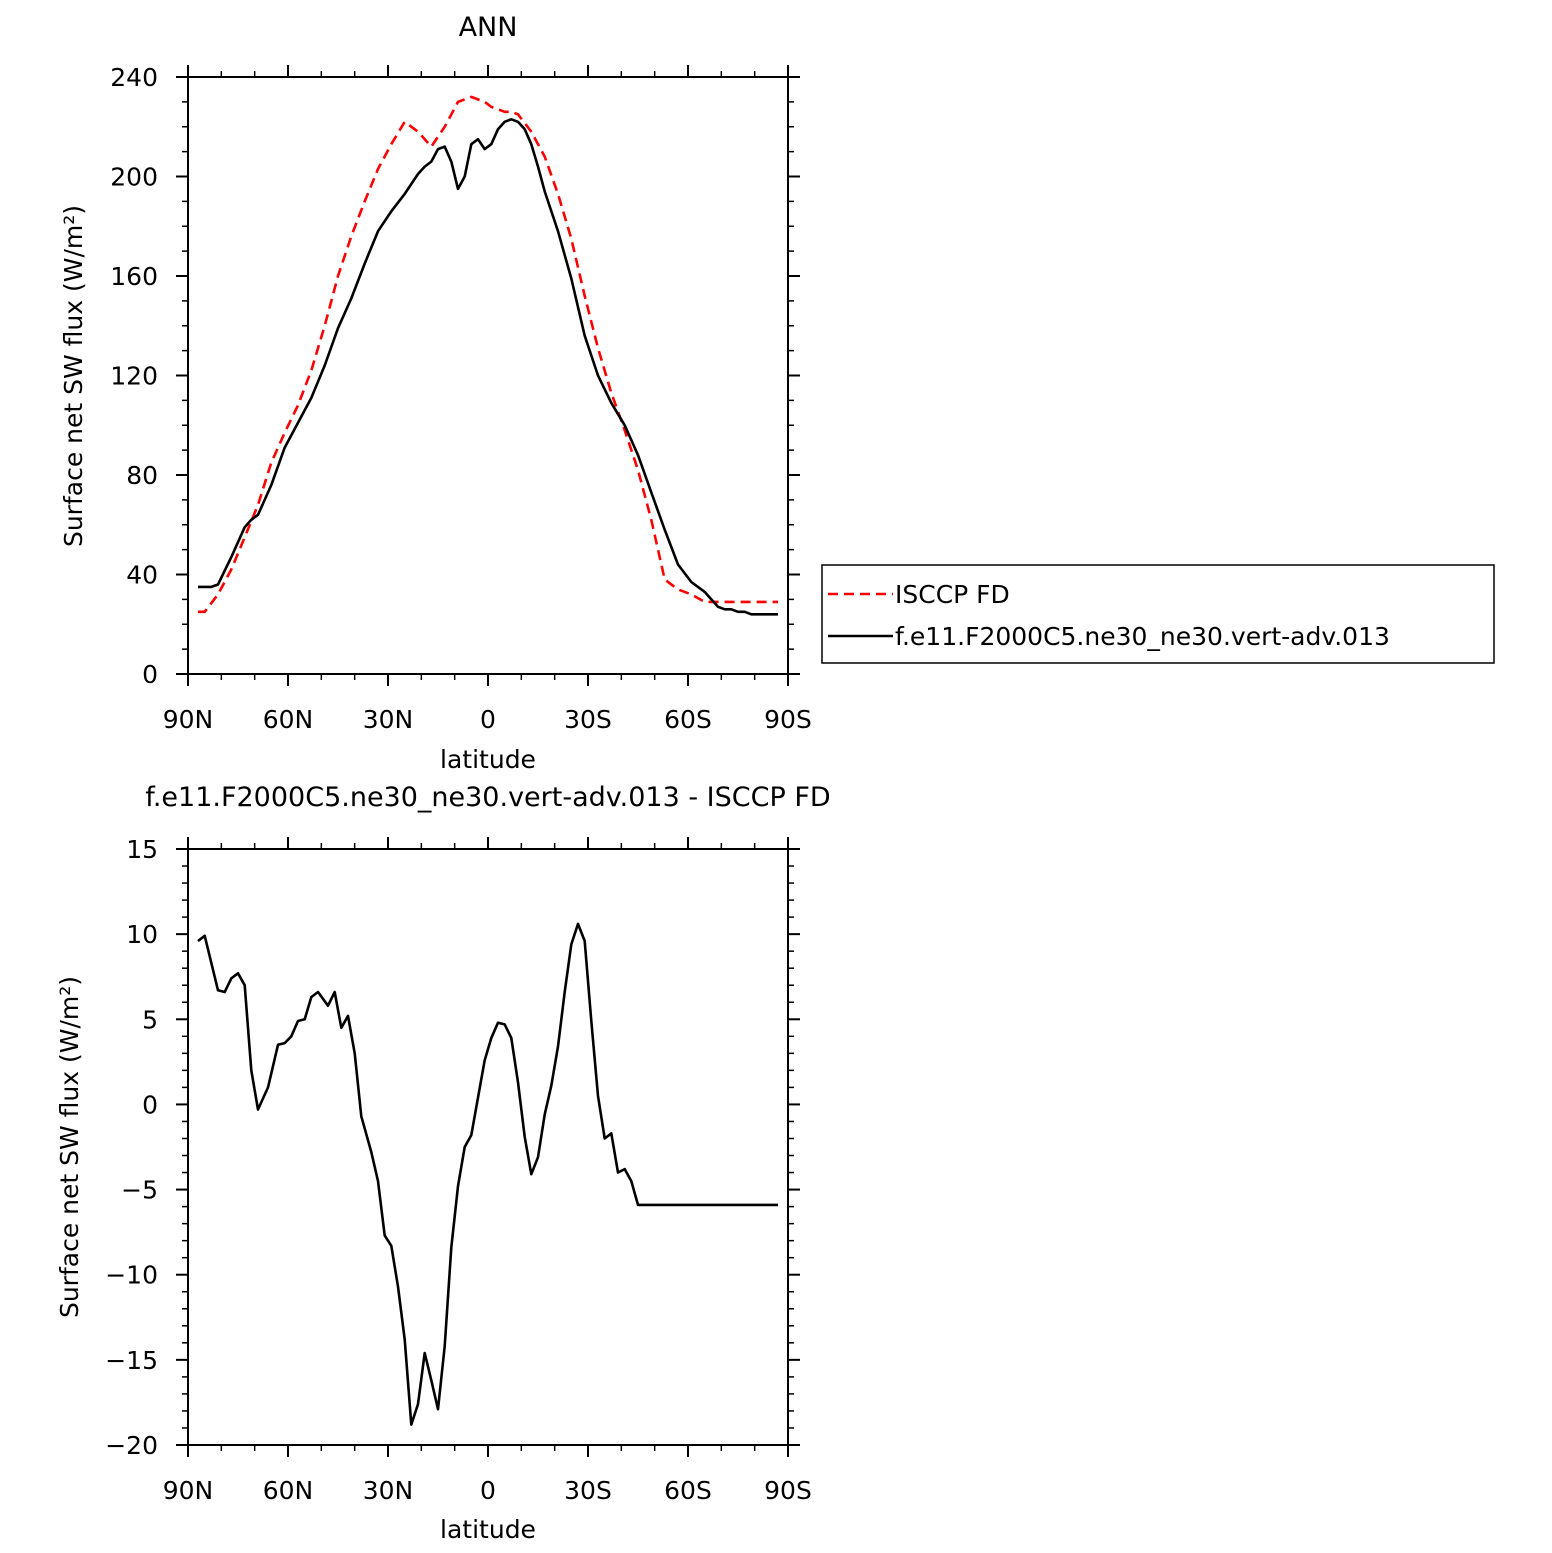 The height and width of the screenshot is (1553, 1552). What do you see at coordinates (788, 1490) in the screenshot?
I see `bottom-x-tick-label: 90S` at bounding box center [788, 1490].